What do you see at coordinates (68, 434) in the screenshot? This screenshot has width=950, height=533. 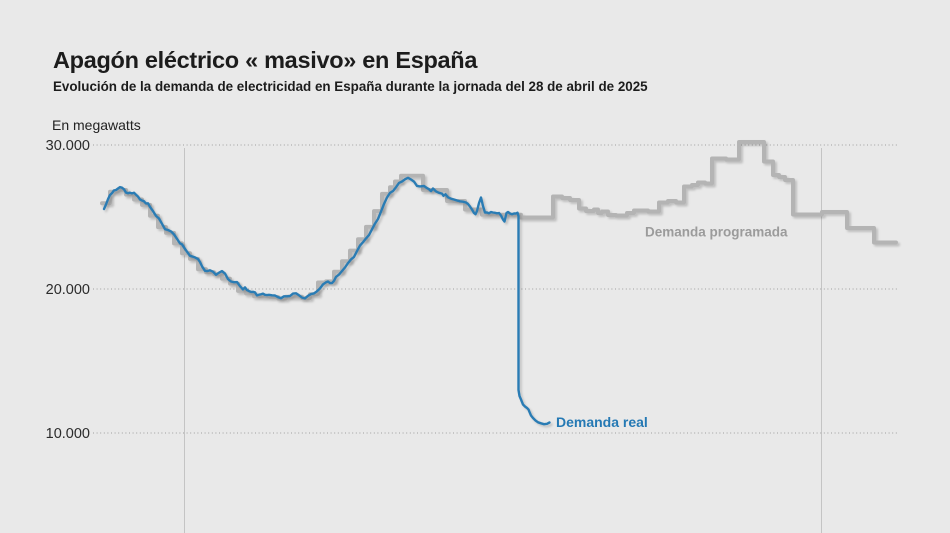 I see `svg-text: 10.000` at bounding box center [68, 434].